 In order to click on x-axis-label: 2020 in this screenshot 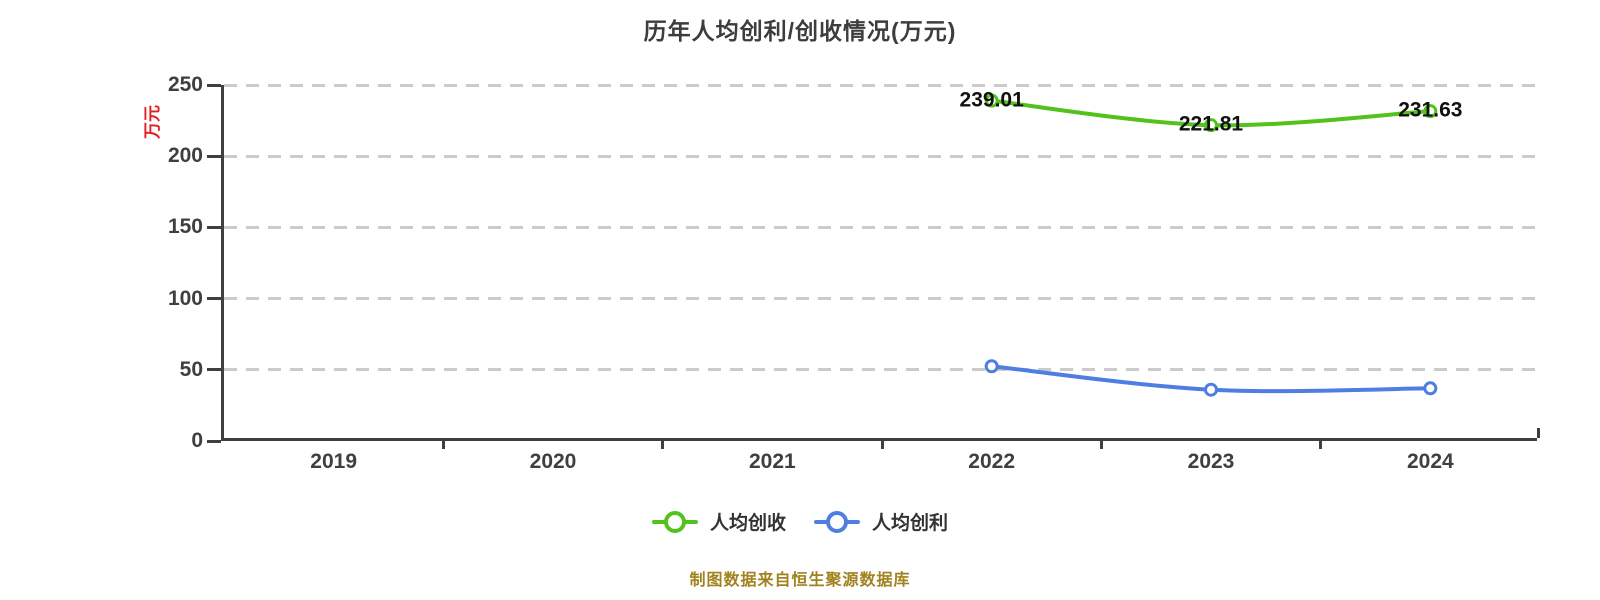, I will do `click(553, 461)`.